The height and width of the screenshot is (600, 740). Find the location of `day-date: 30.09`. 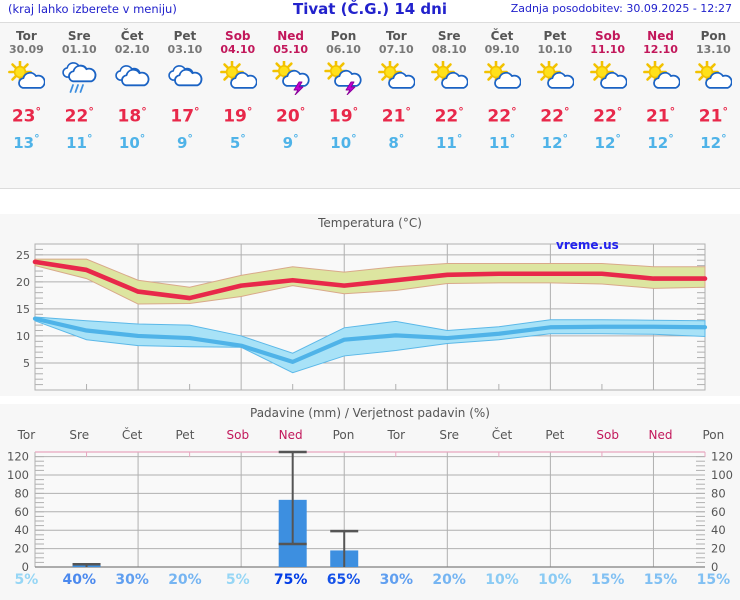

day-date: 30.09 is located at coordinates (26, 49).